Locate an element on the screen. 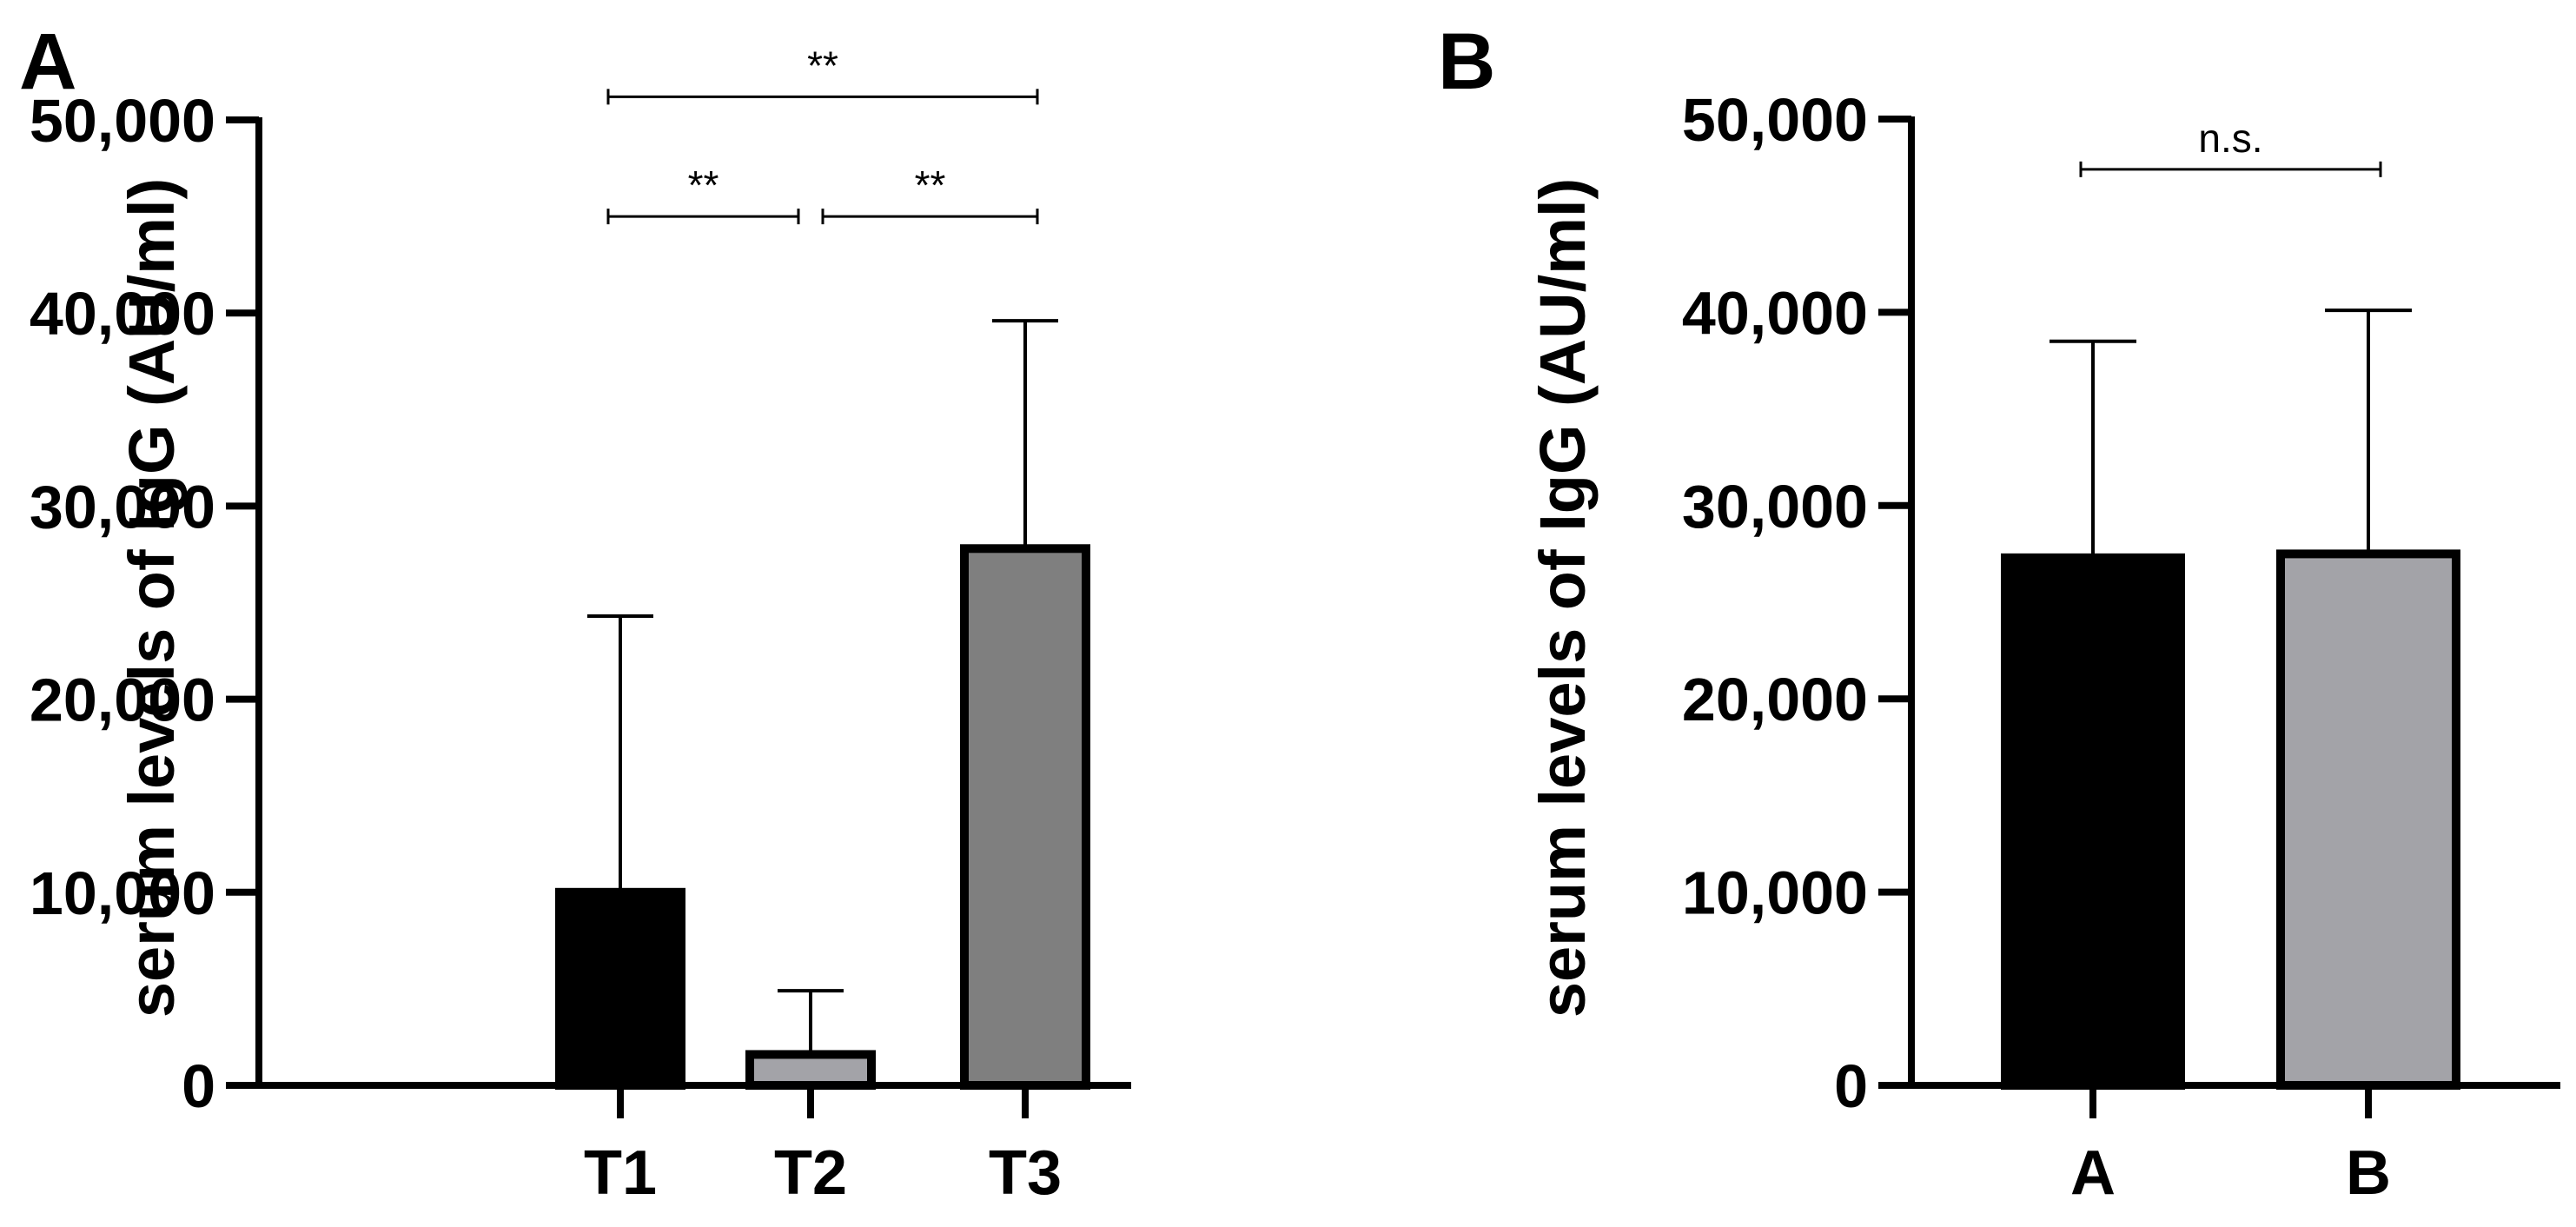 The width and height of the screenshot is (2576, 1227). panel-b-x-tick-label-a: A is located at coordinates (2093, 1173).